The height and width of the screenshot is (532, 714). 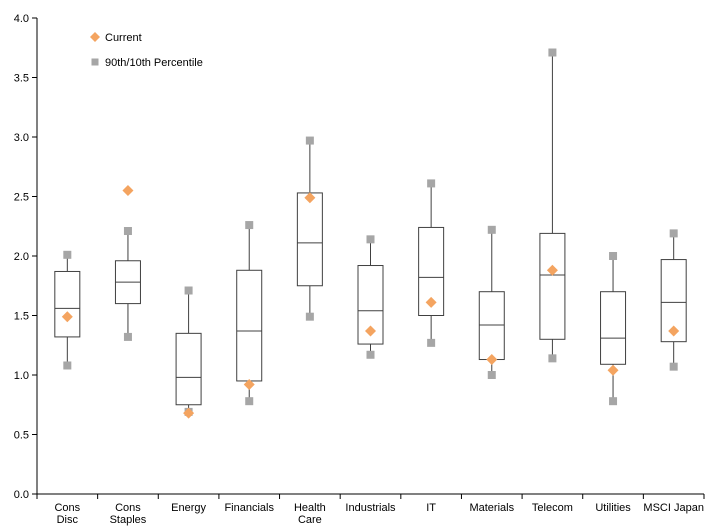 What do you see at coordinates (128, 520) in the screenshot?
I see `x-category-label-line: Staples` at bounding box center [128, 520].